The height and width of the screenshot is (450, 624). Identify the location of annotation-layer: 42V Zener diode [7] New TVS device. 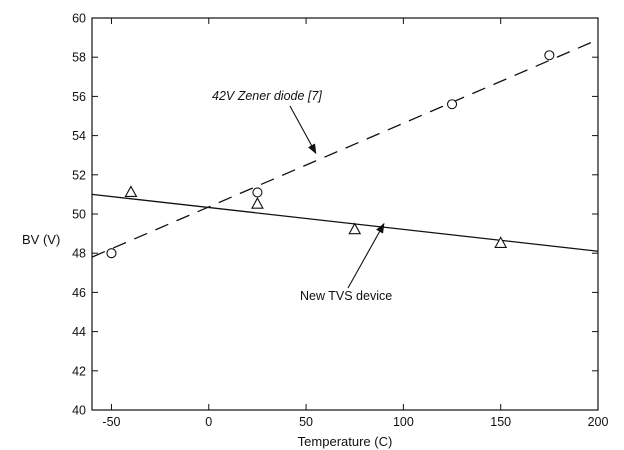
(302, 196).